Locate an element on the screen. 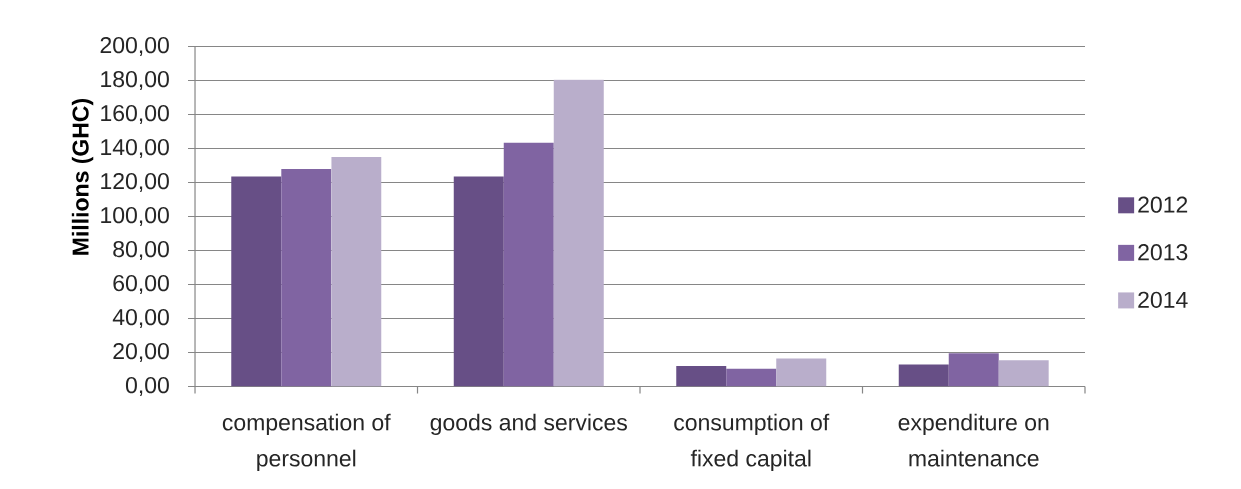  y-tick-label: 140,00 is located at coordinates (135, 148).